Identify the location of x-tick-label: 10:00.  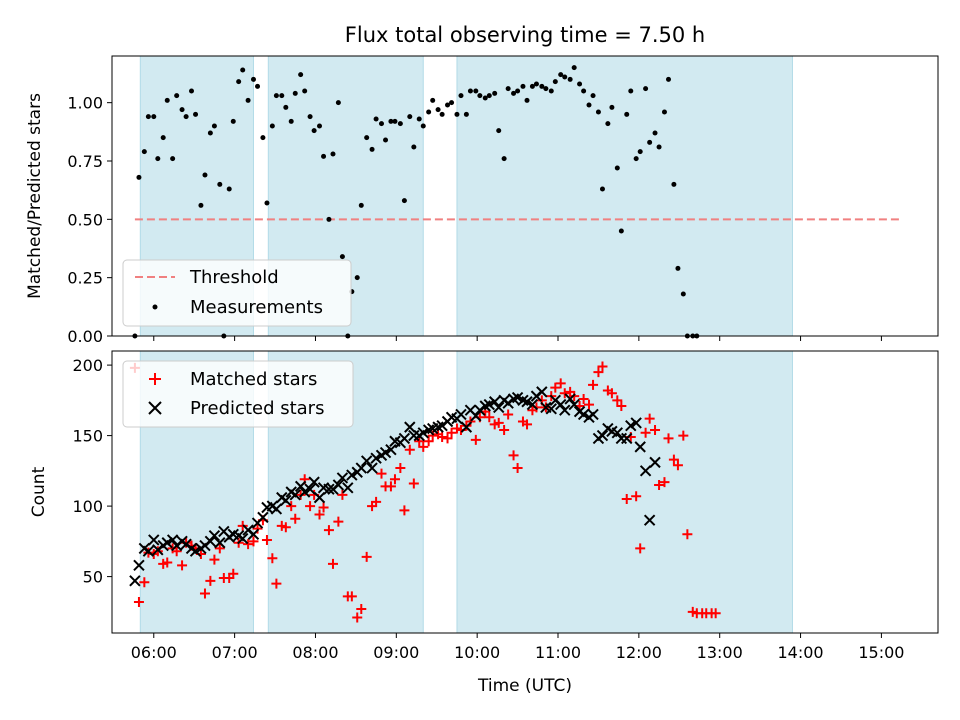
(477, 652).